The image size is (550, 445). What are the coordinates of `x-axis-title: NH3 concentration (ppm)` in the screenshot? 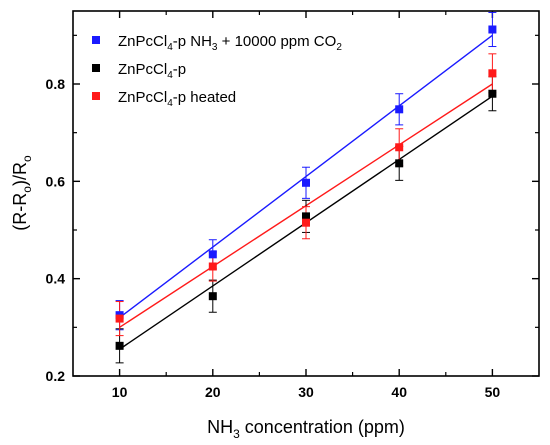 It's located at (306, 429).